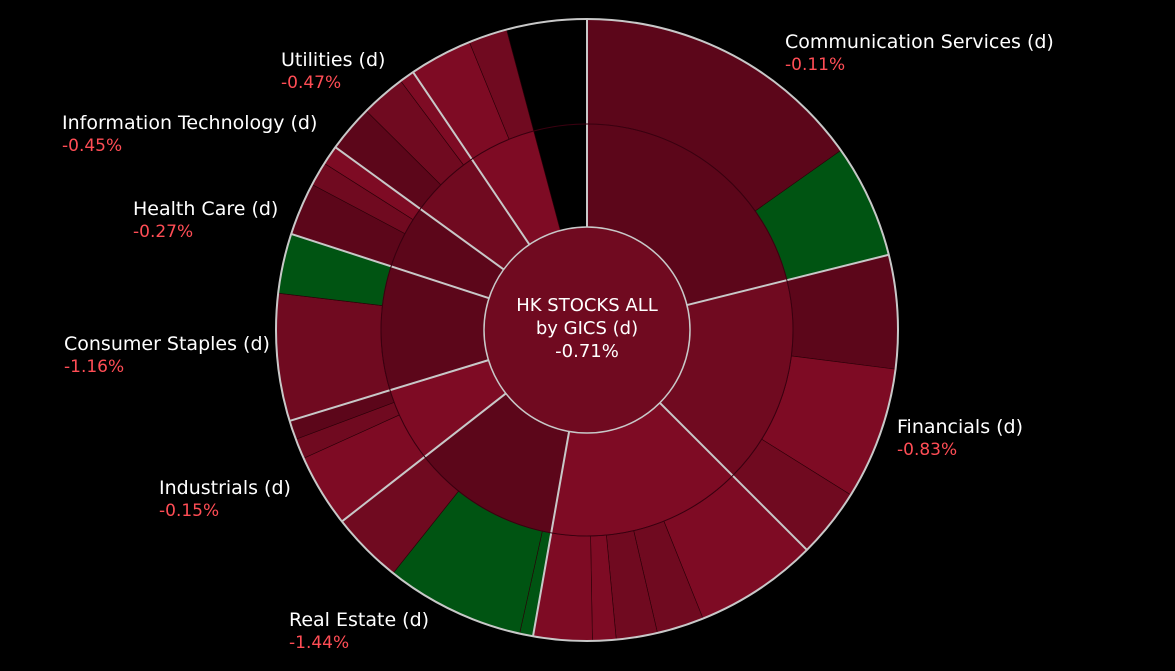 The image size is (1175, 671). I want to click on sector-label-4: Consumer Staples (d), so click(167, 344).